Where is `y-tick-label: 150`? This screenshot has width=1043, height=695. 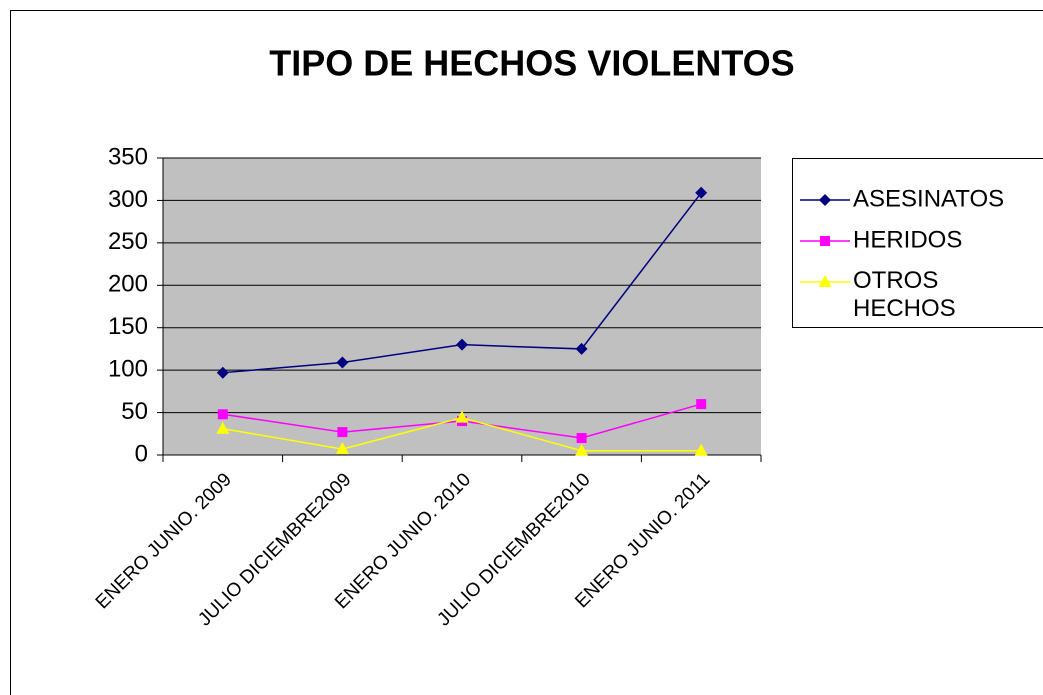 y-tick-label: 150 is located at coordinates (128, 326).